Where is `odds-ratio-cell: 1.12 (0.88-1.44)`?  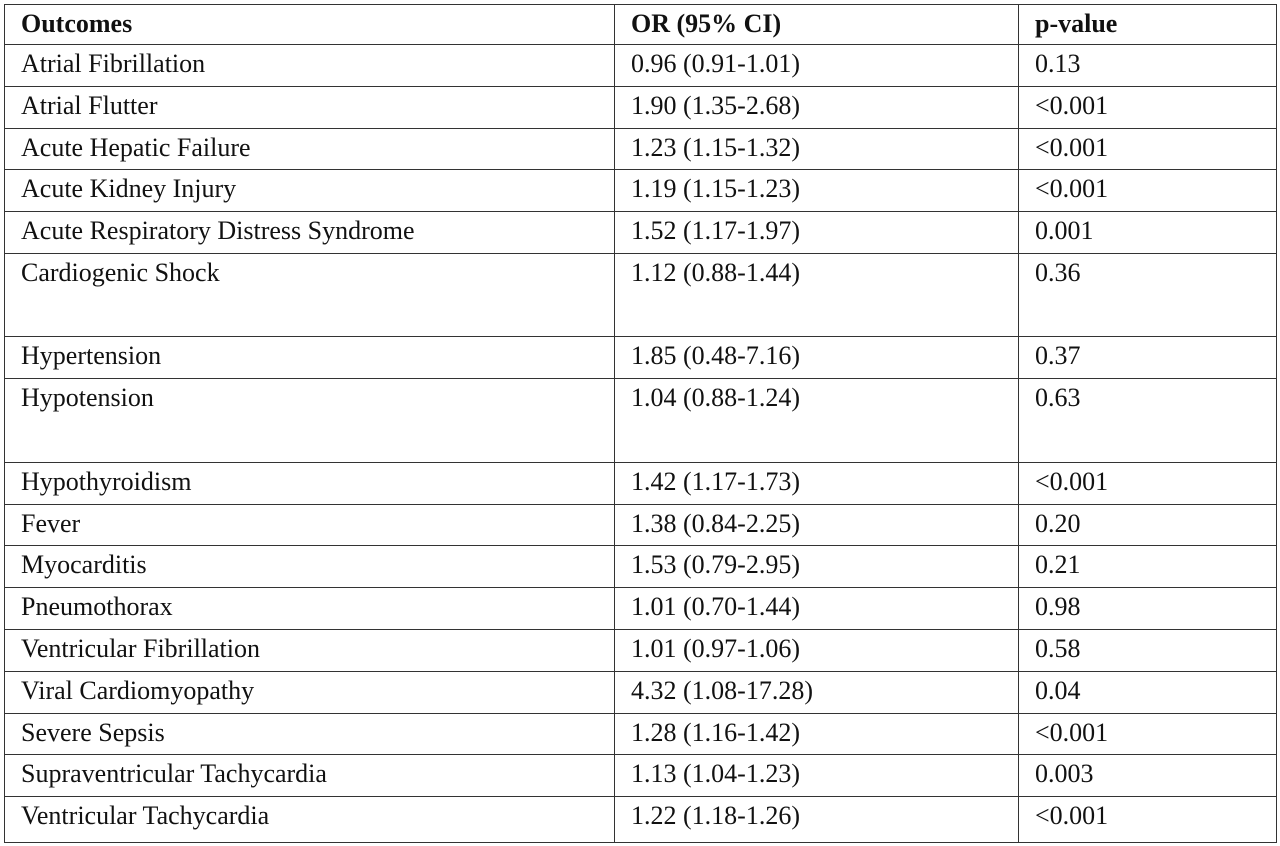
odds-ratio-cell: 1.12 (0.88-1.44) is located at coordinates (816, 295).